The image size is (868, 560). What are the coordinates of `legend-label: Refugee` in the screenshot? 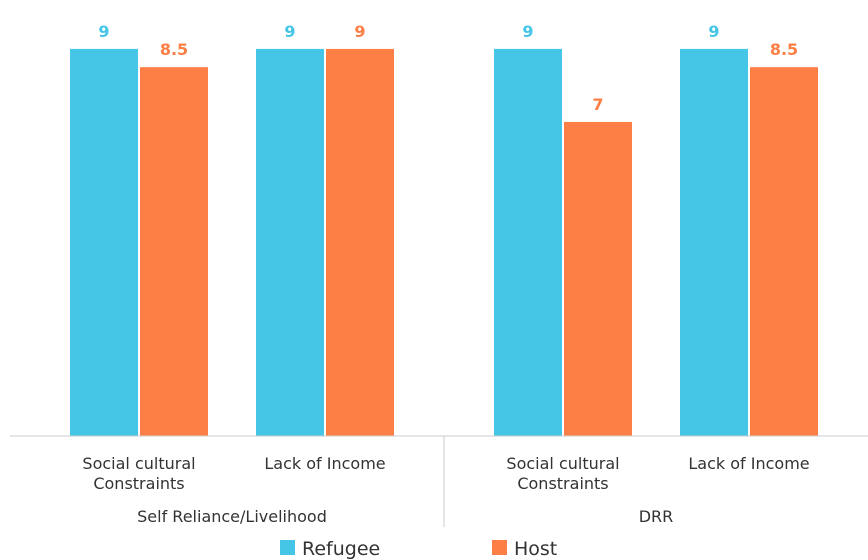 It's located at (341, 549).